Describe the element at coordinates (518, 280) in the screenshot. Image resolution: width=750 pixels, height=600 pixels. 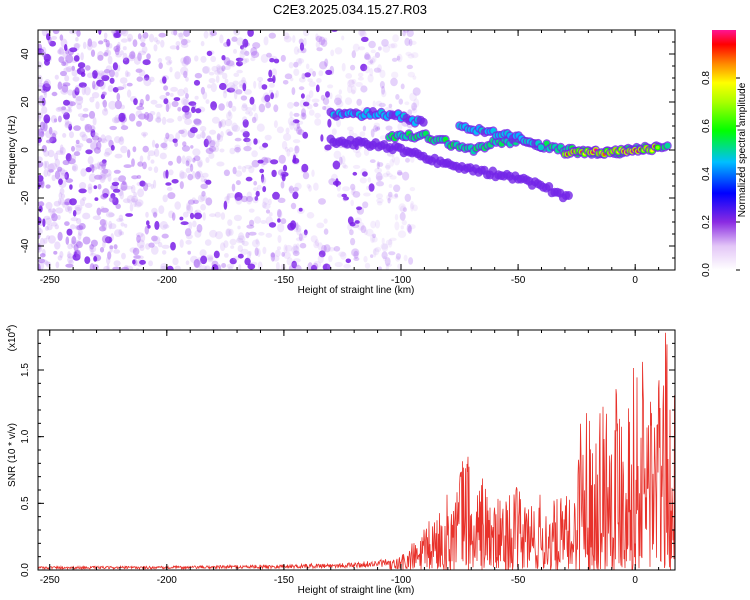
I see `x-tick-label: -50` at that location.